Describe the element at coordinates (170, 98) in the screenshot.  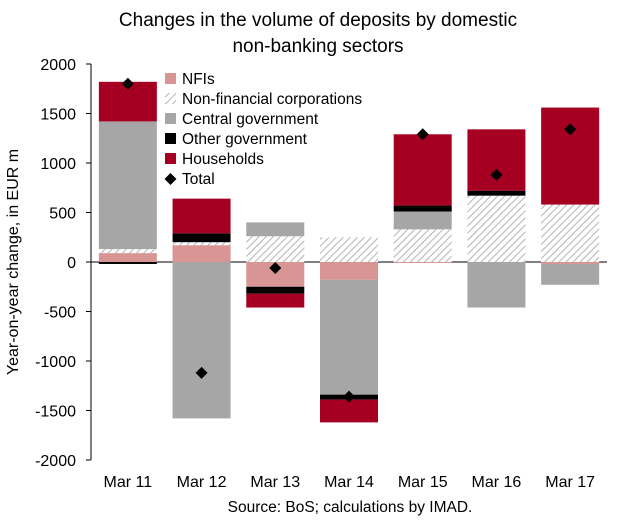
I see `legend-swatch-non-financial-corporations` at that location.